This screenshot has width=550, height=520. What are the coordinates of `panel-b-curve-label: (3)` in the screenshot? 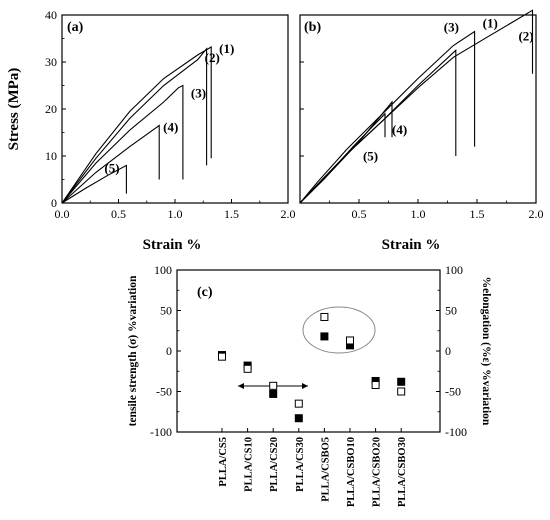 It's located at (451, 26).